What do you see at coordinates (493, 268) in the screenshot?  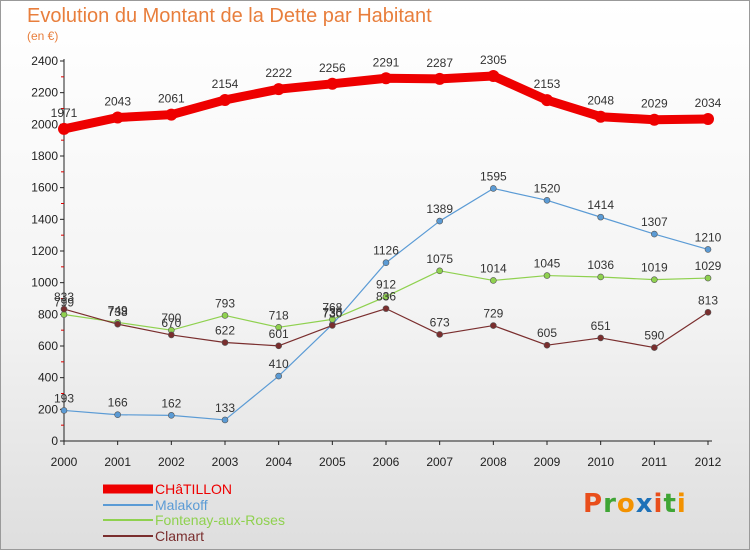 I see `data-label: 1014` at bounding box center [493, 268].